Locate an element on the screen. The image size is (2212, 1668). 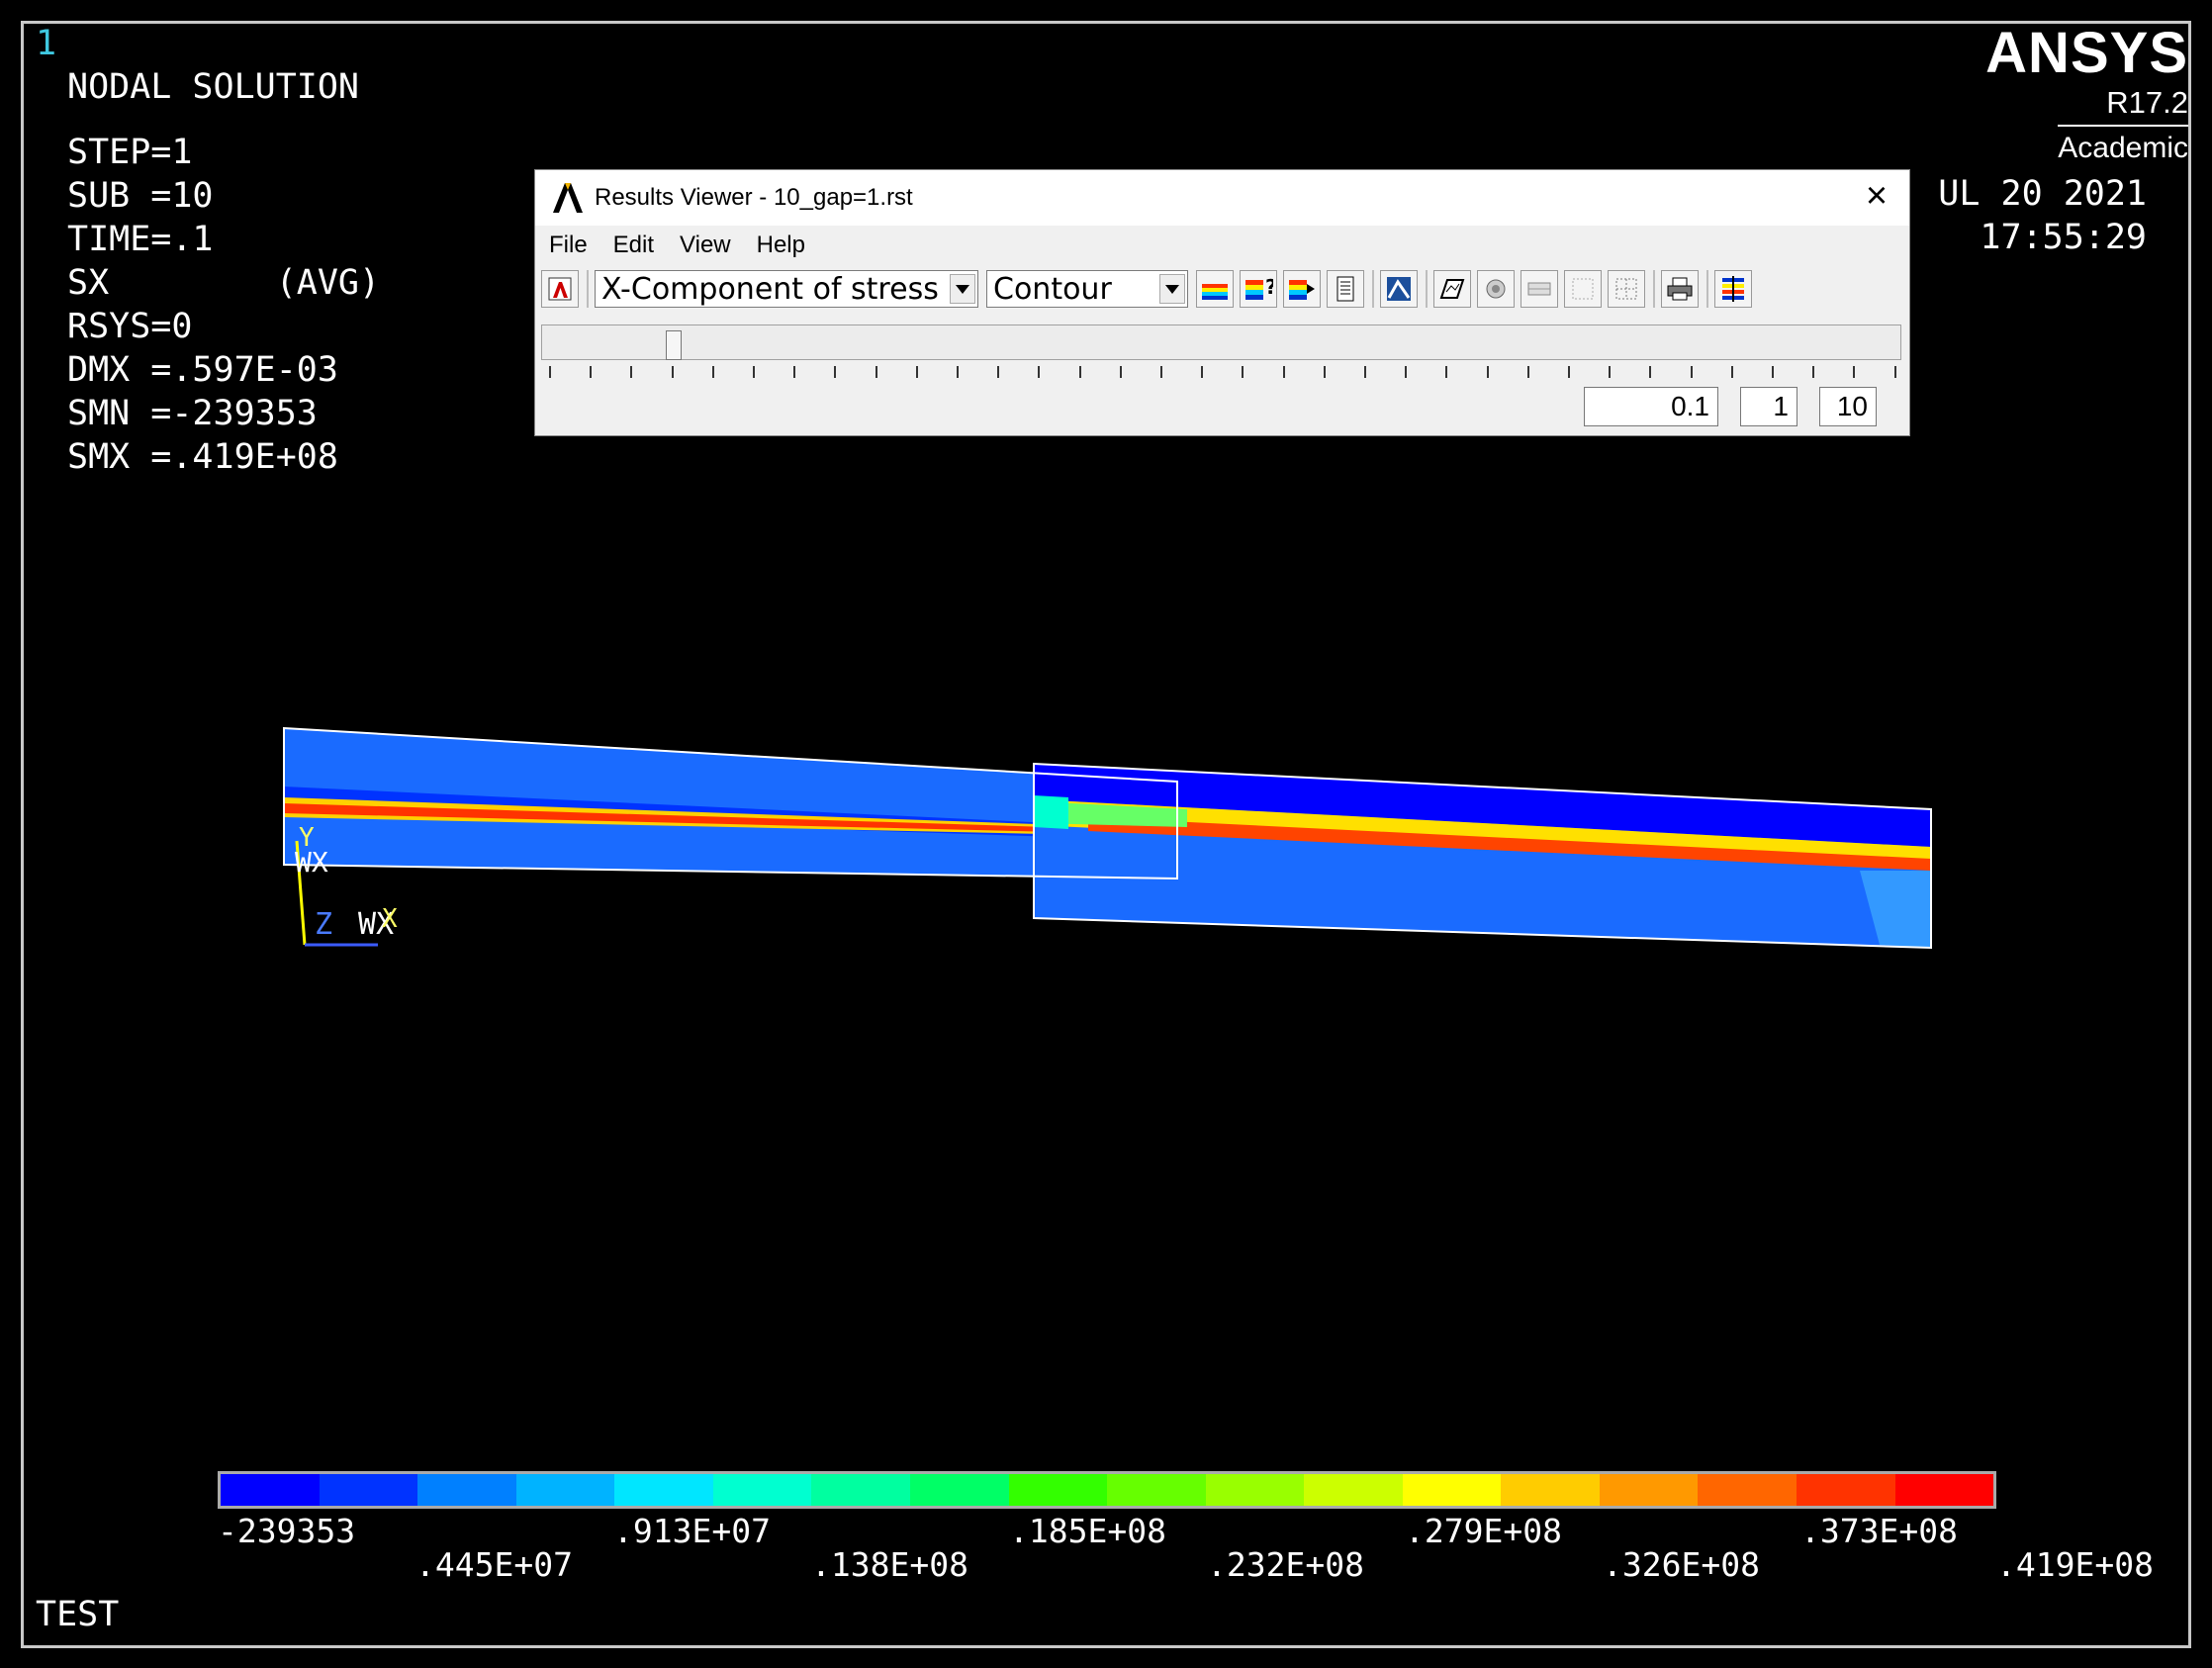
grid-a-icon is located at coordinates (1583, 289).